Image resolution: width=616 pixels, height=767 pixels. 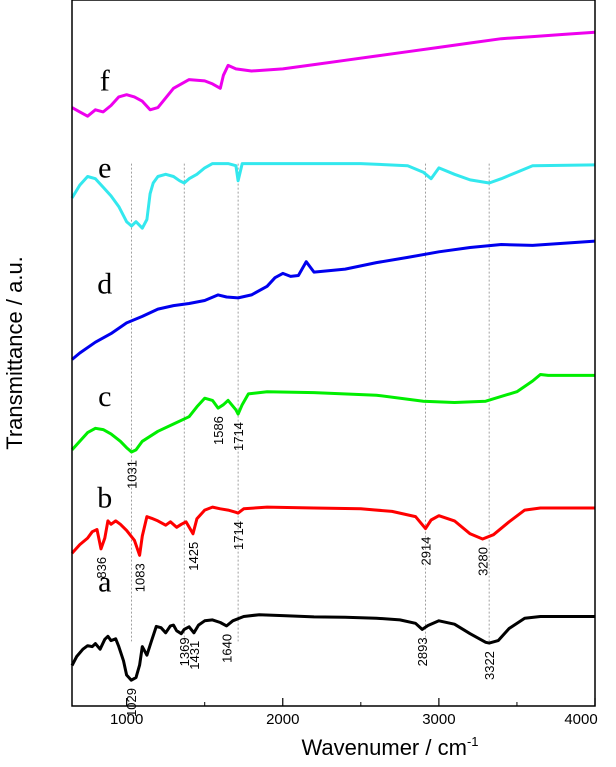 What do you see at coordinates (489, 665) in the screenshot?
I see `peak-label: 3322` at bounding box center [489, 665].